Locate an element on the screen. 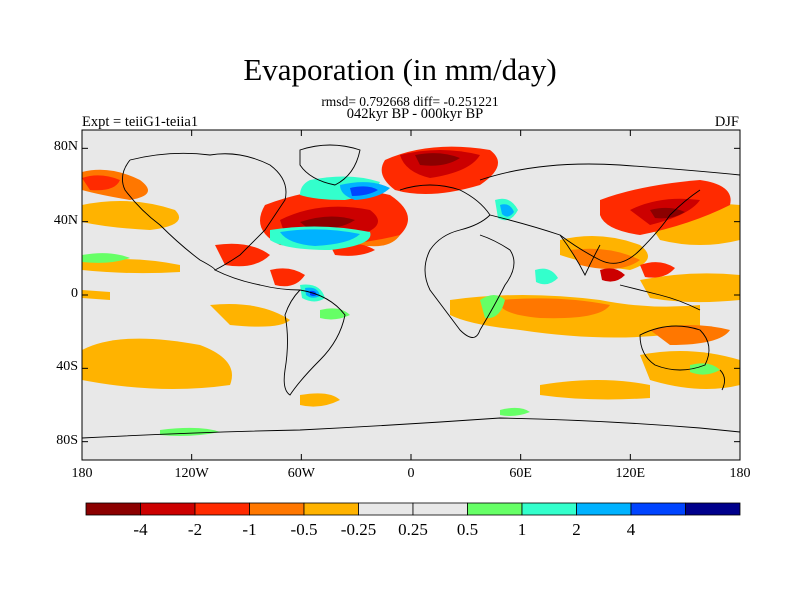 Image resolution: width=800 pixels, height=600 pixels. lon-tick-label: 60W is located at coordinates (301, 473).